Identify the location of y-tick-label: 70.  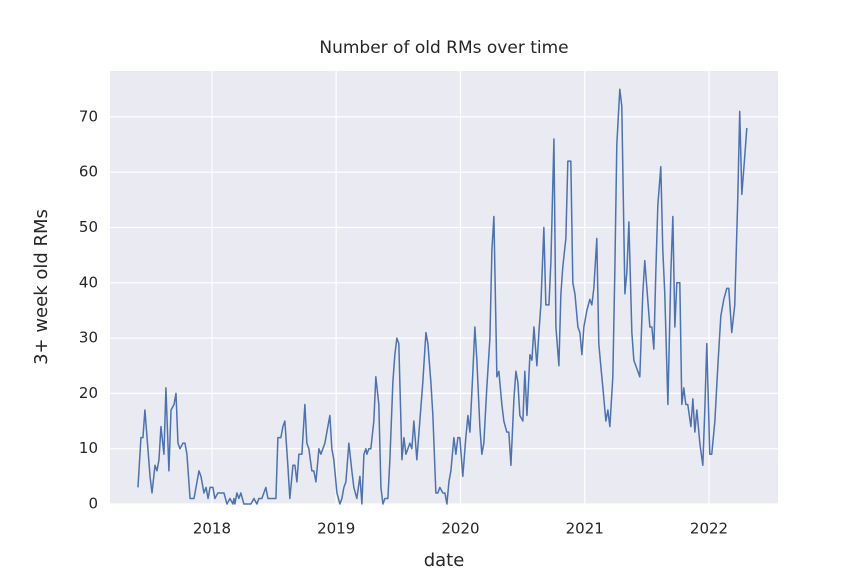
(88, 116).